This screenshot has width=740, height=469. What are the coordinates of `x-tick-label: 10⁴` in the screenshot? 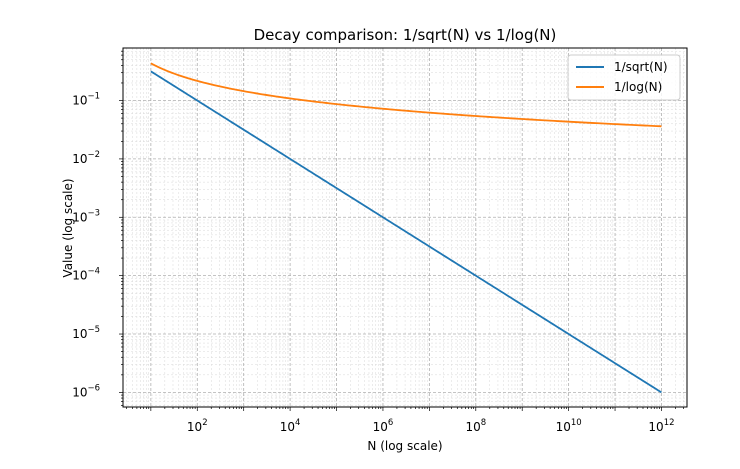 It's located at (290, 426).